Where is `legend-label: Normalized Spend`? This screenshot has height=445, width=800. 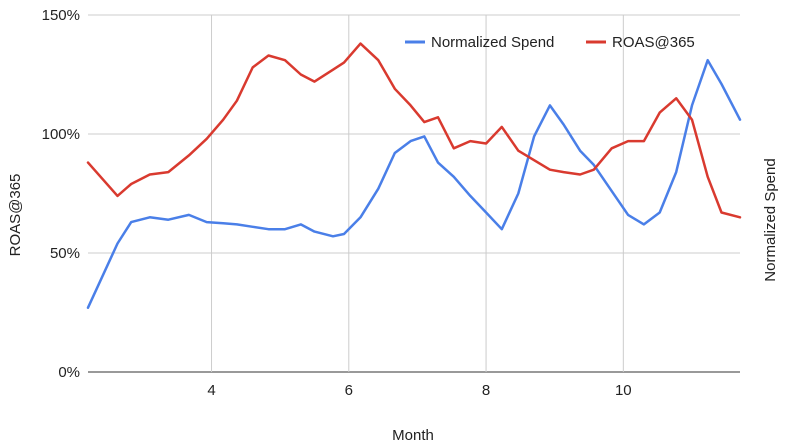
legend-label: Normalized Spend is located at coordinates (492, 42).